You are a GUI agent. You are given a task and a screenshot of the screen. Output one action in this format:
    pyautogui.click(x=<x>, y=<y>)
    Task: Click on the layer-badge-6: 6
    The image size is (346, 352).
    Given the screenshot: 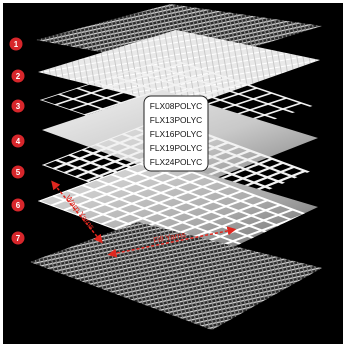 What is the action you would take?
    pyautogui.click(x=18, y=205)
    